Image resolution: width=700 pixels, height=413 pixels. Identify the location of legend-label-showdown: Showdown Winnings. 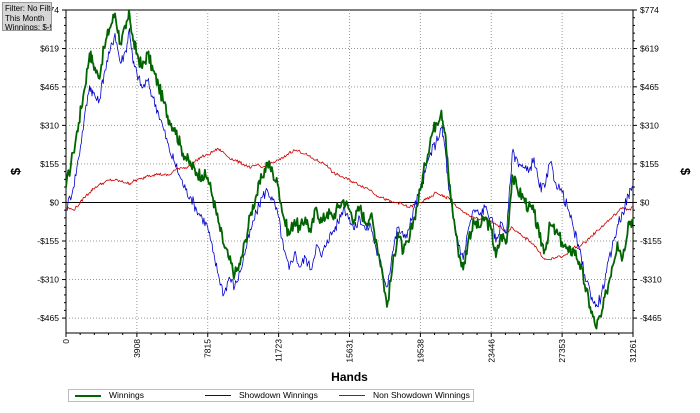
(278, 395).